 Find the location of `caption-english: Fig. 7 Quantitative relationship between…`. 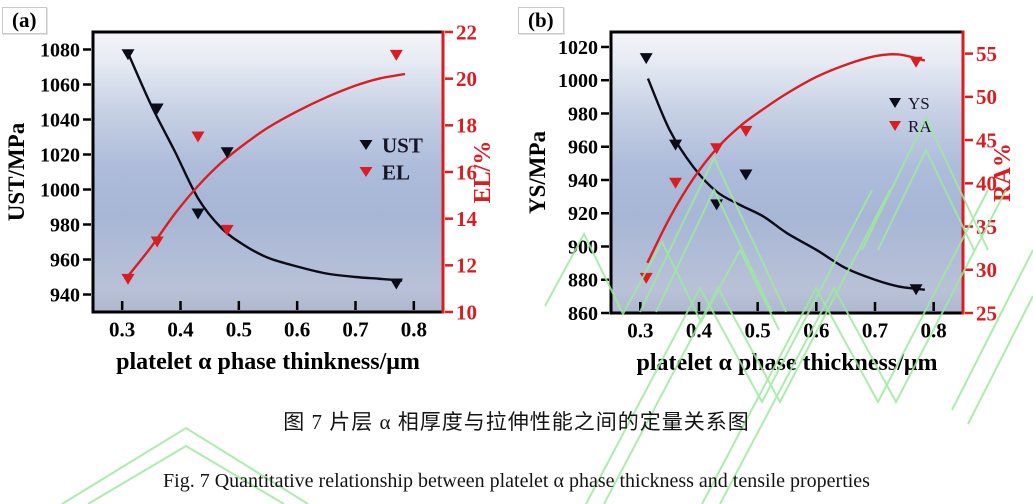

caption-english: Fig. 7 Quantitative relationship between… is located at coordinates (516, 481).